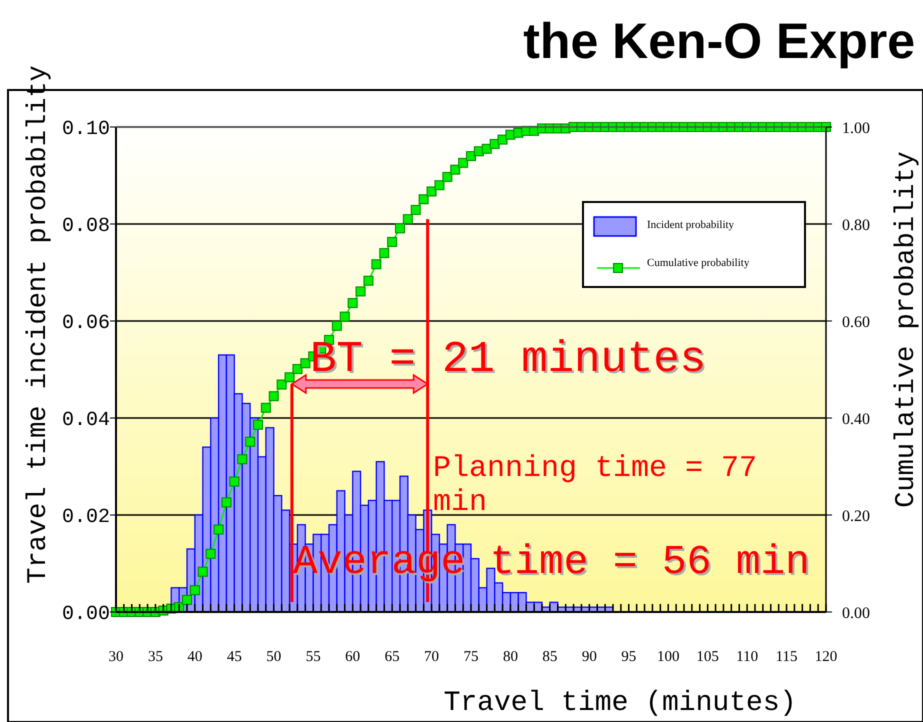  What do you see at coordinates (698, 263) in the screenshot?
I see `legend-label: Cumulative probability` at bounding box center [698, 263].